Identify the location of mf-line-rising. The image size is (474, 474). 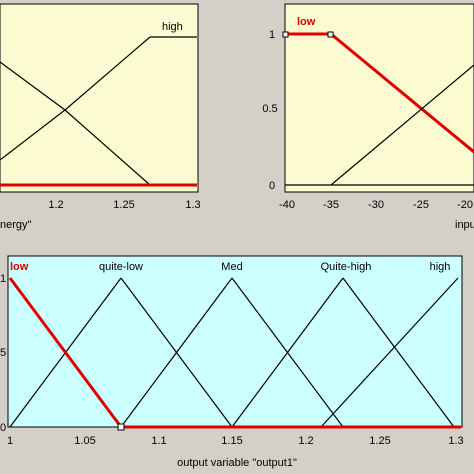
(33, 135).